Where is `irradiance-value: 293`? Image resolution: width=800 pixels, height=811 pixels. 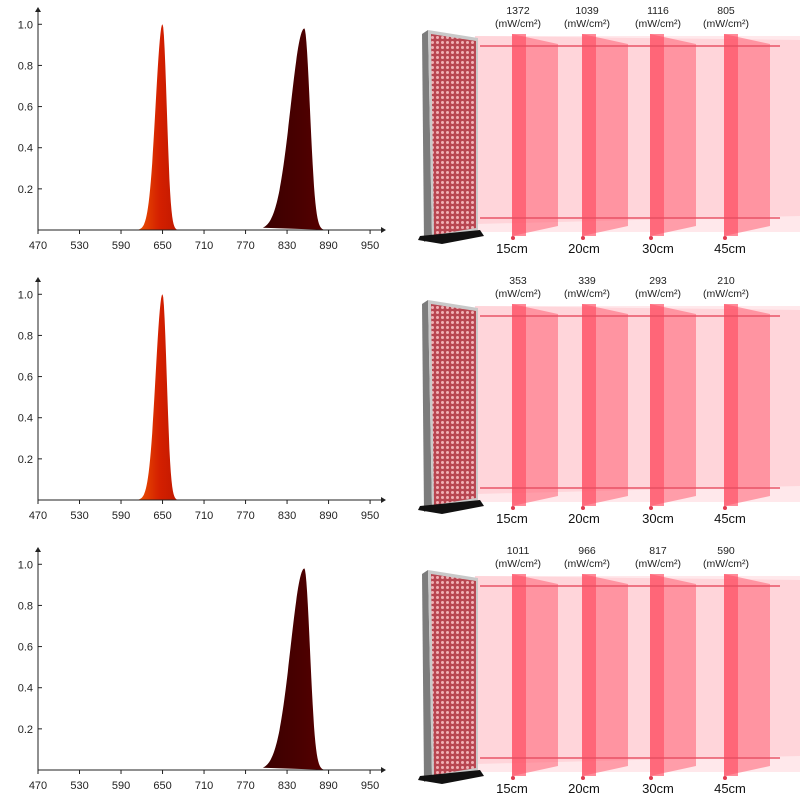 irradiance-value: 293 is located at coordinates (658, 281).